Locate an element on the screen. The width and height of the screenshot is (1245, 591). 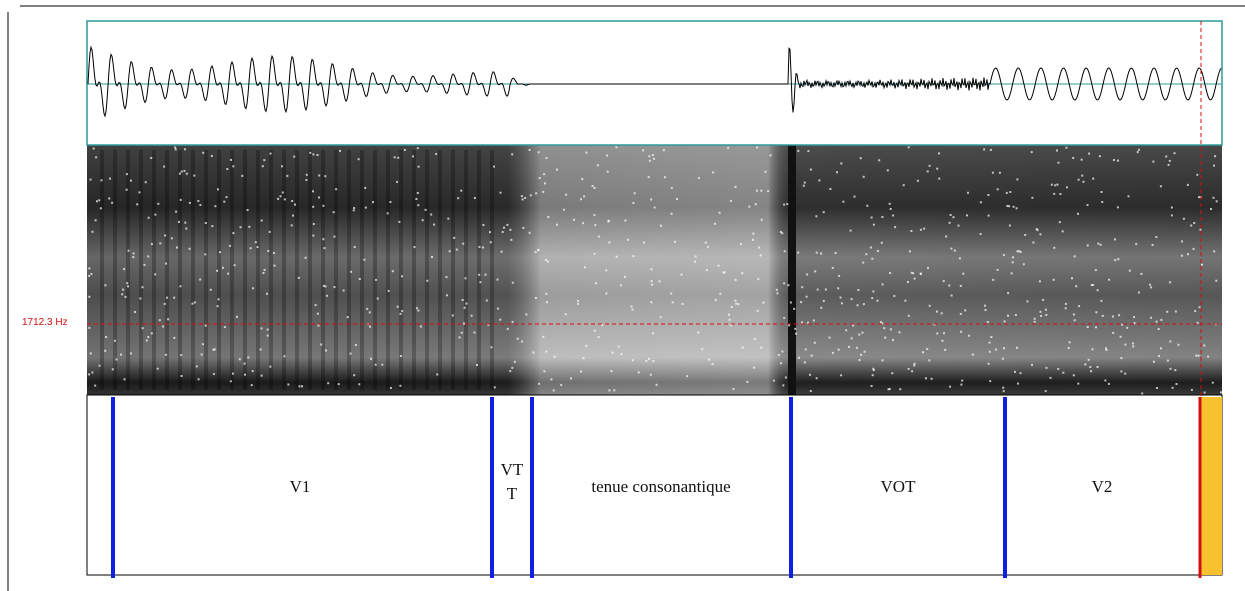
interval-label: VOT is located at coordinates (898, 486).